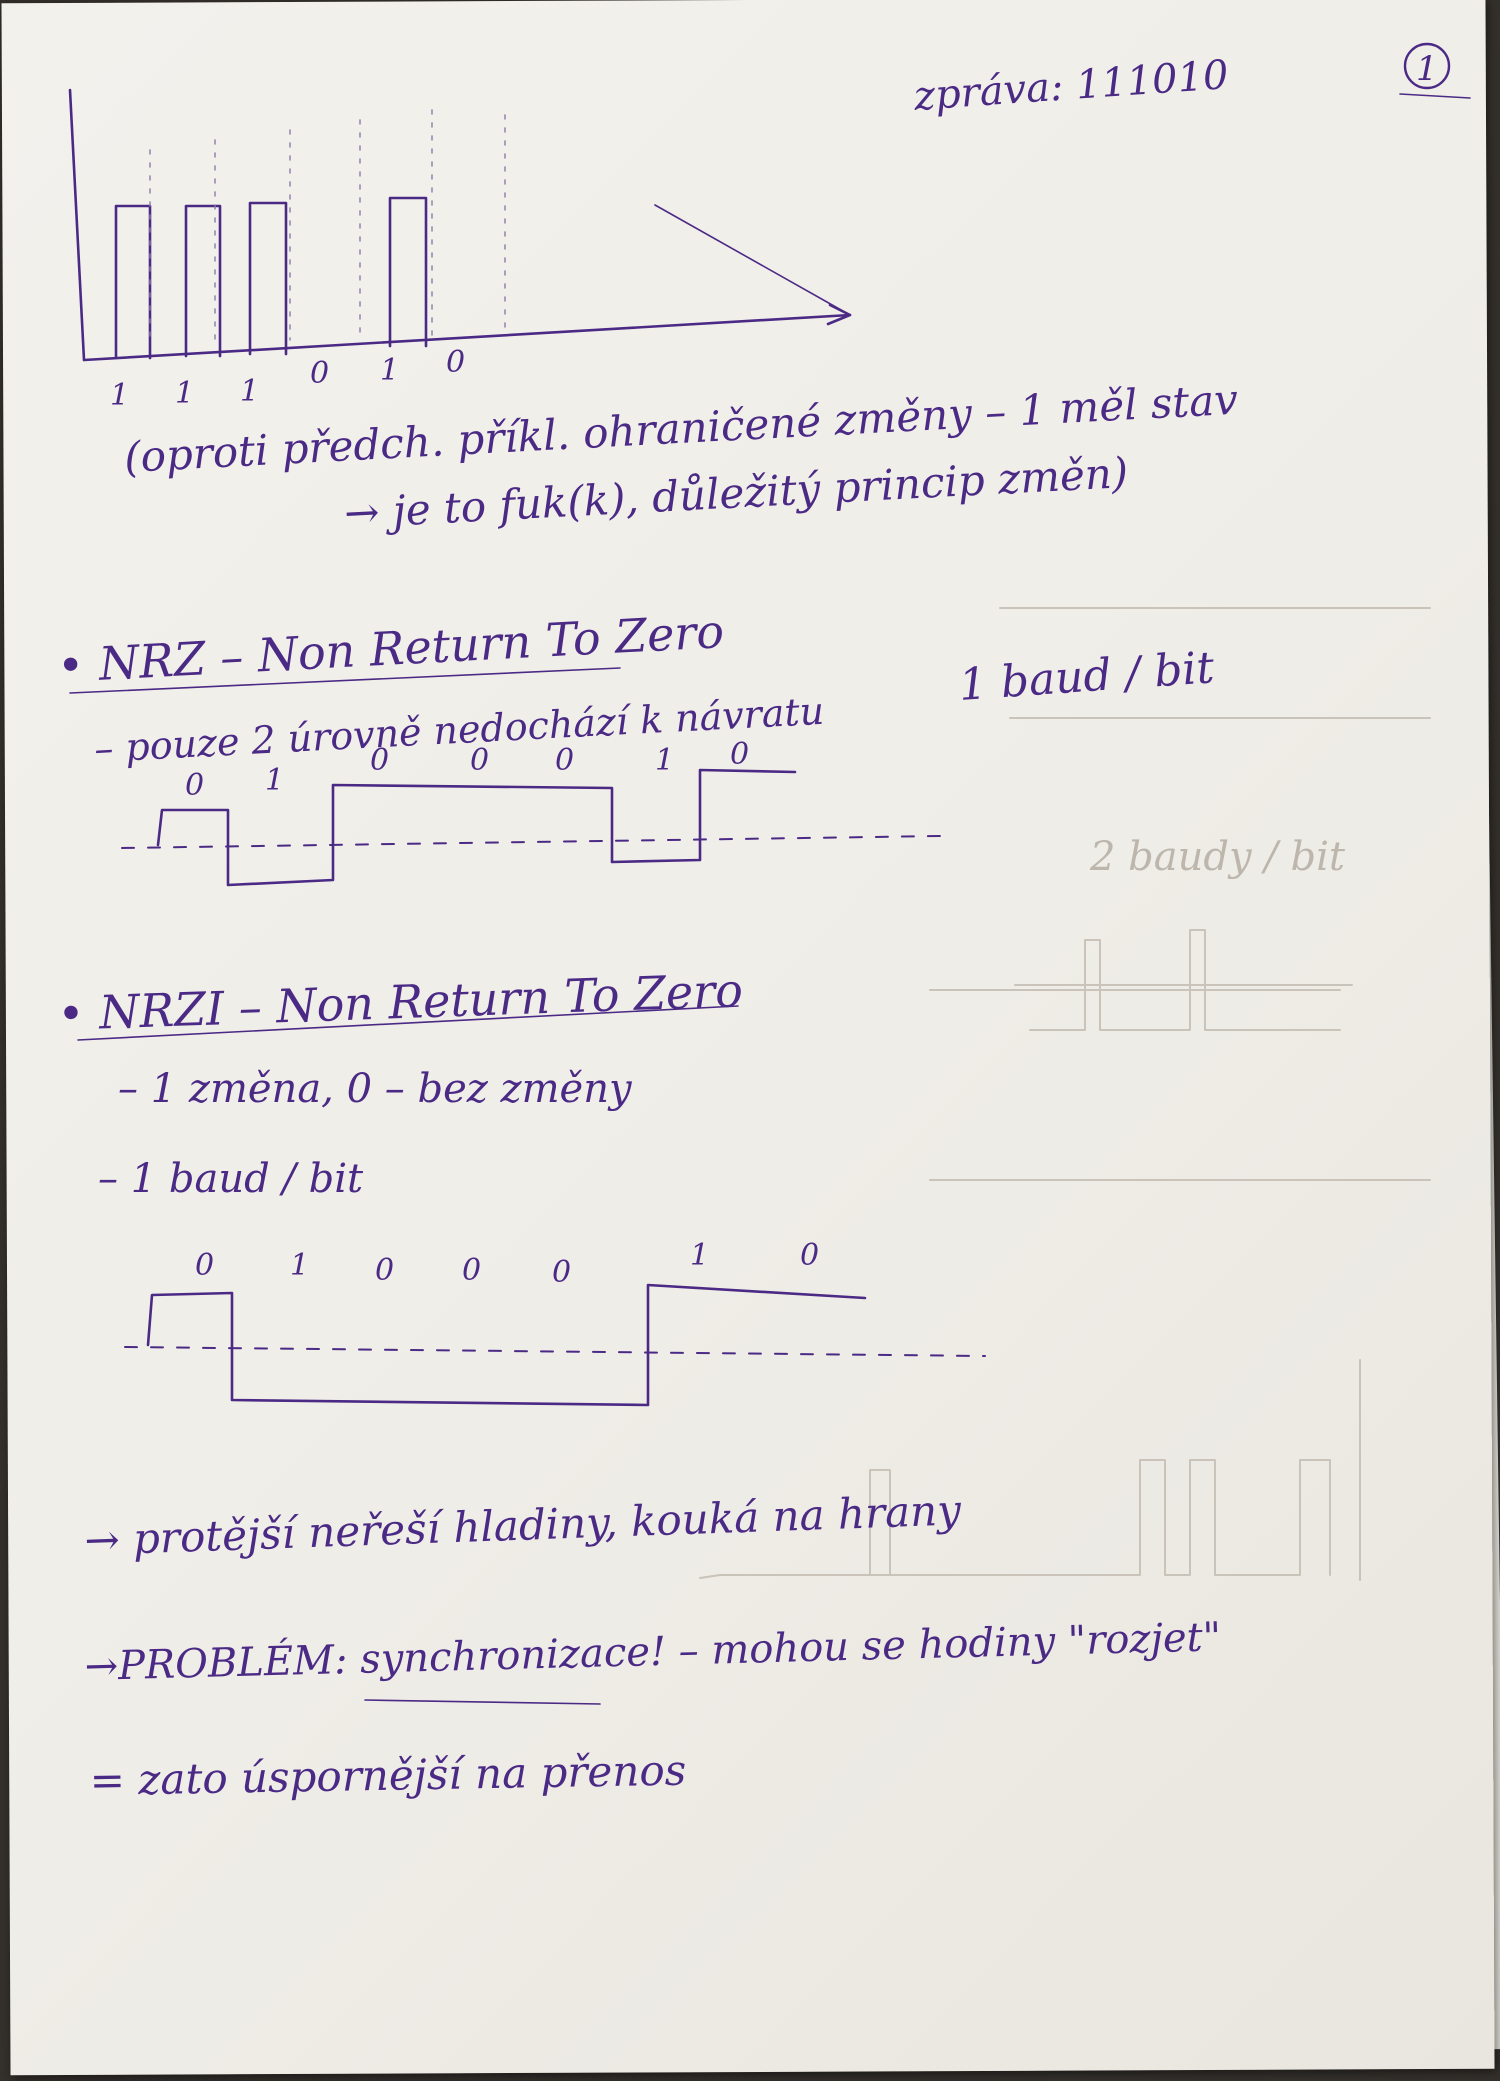 This screenshot has width=1500, height=2081. I want to click on nrz-title-underline, so click(345, 680).